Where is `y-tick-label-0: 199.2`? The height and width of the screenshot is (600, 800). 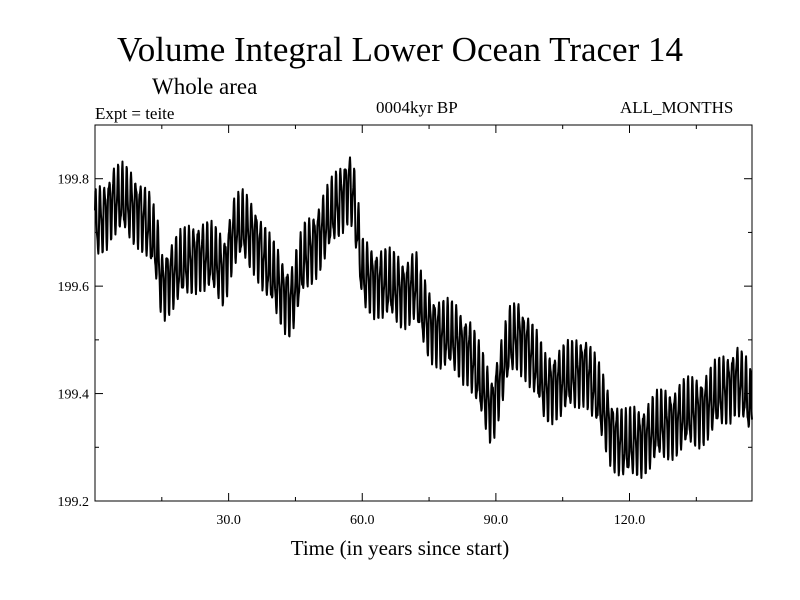 y-tick-label-0: 199.2 is located at coordinates (74, 502).